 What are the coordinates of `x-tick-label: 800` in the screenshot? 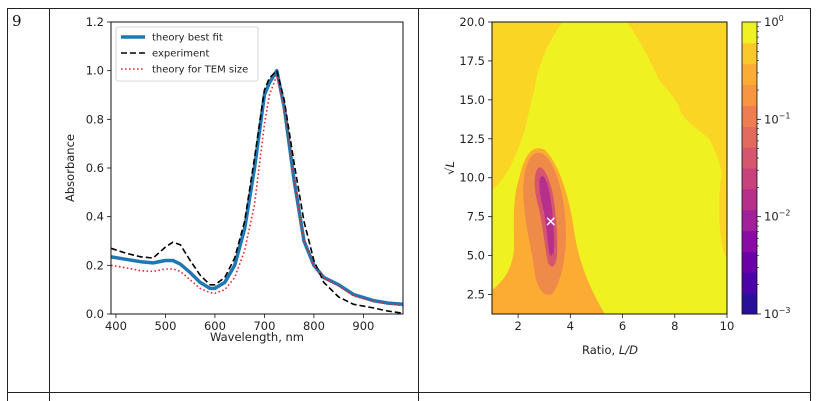 It's located at (314, 326).